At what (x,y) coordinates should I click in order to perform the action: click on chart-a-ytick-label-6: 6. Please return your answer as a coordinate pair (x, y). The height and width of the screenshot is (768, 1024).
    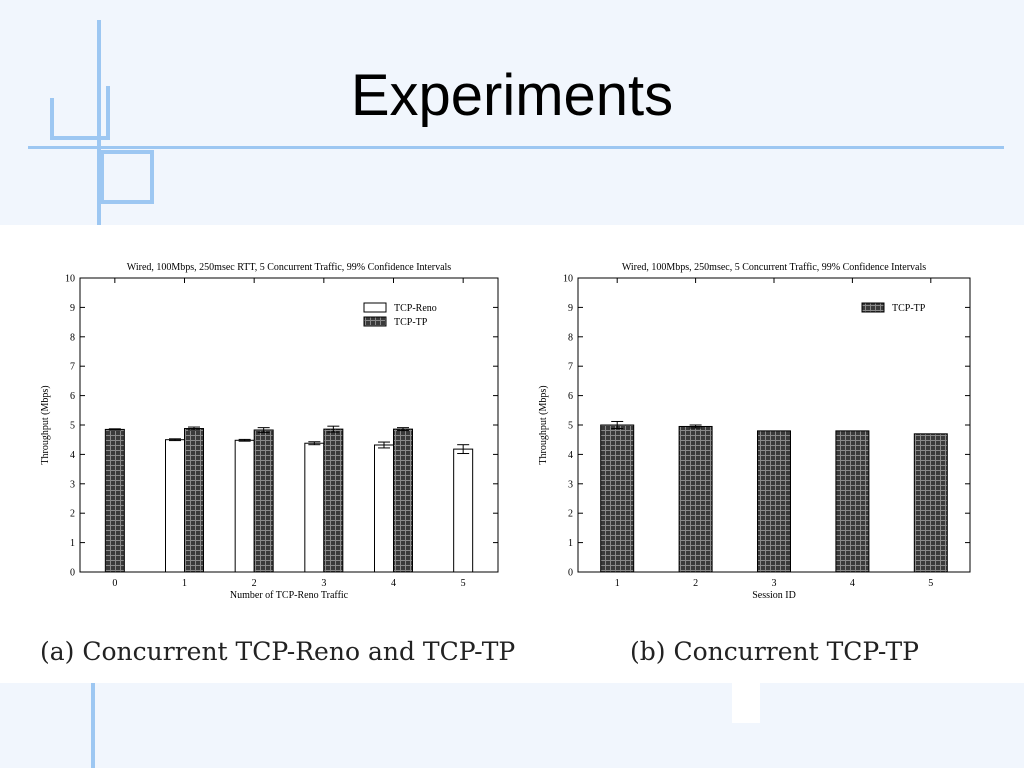
    Looking at the image, I should click on (72, 396).